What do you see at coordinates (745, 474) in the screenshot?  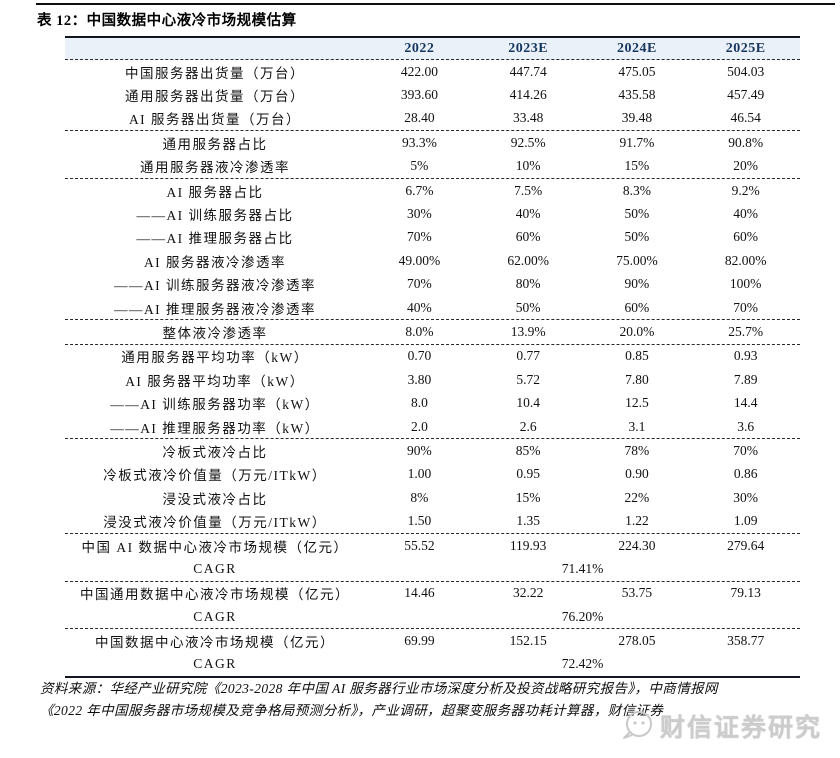 I see `row-value: 0.86` at bounding box center [745, 474].